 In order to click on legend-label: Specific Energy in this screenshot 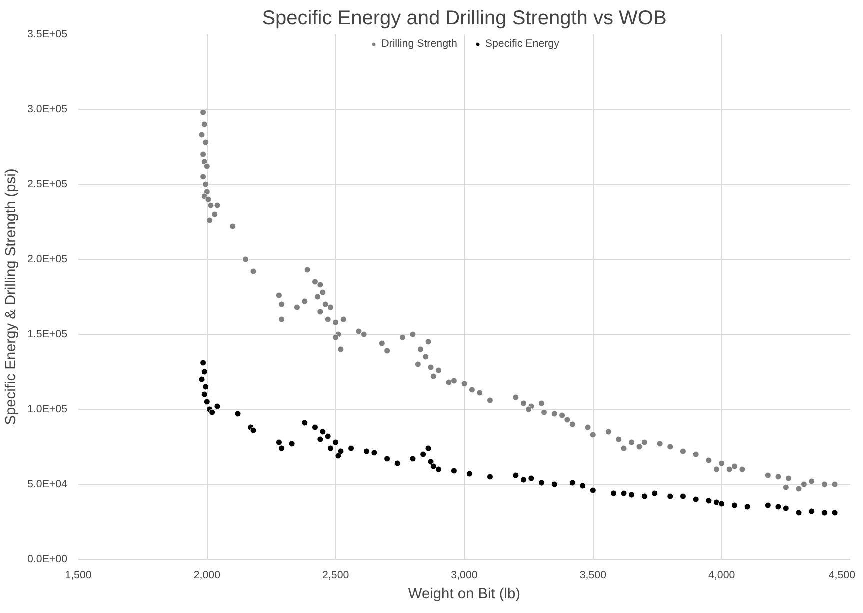, I will do `click(522, 44)`.